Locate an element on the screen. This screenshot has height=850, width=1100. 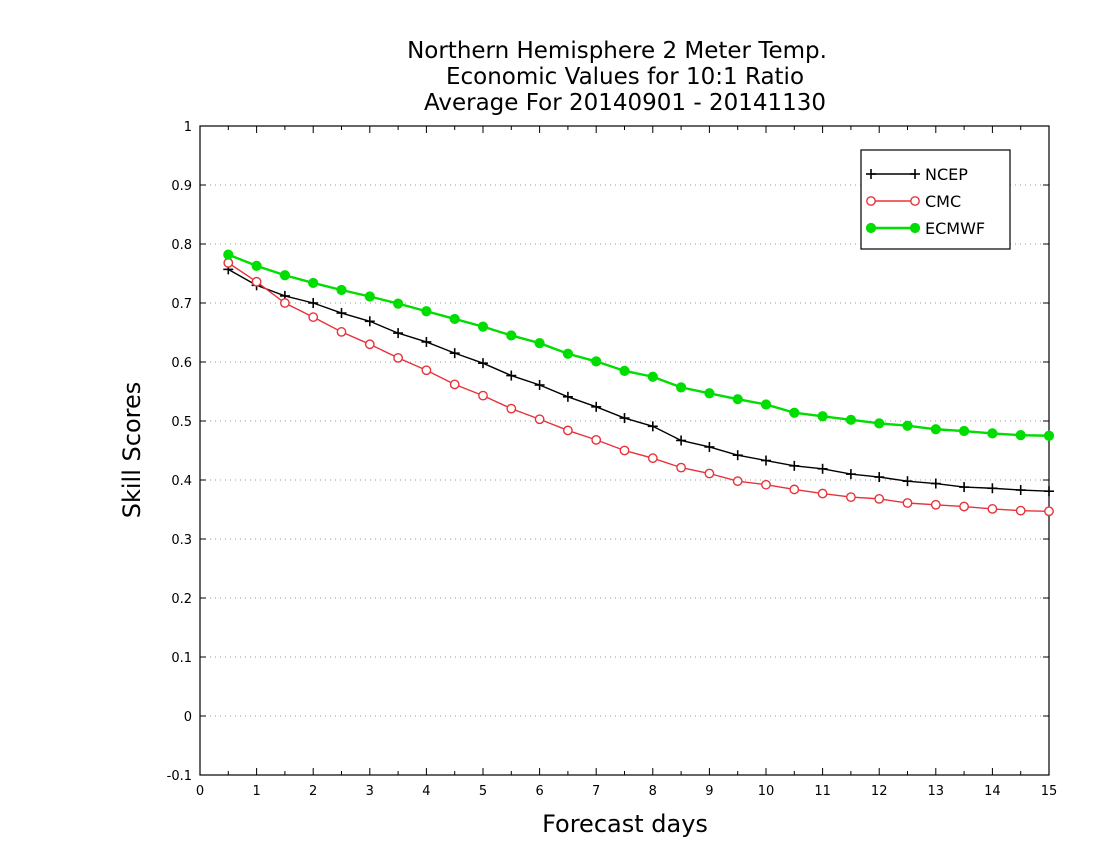
legend-entry-ncep: NCEP is located at coordinates (917, 174).